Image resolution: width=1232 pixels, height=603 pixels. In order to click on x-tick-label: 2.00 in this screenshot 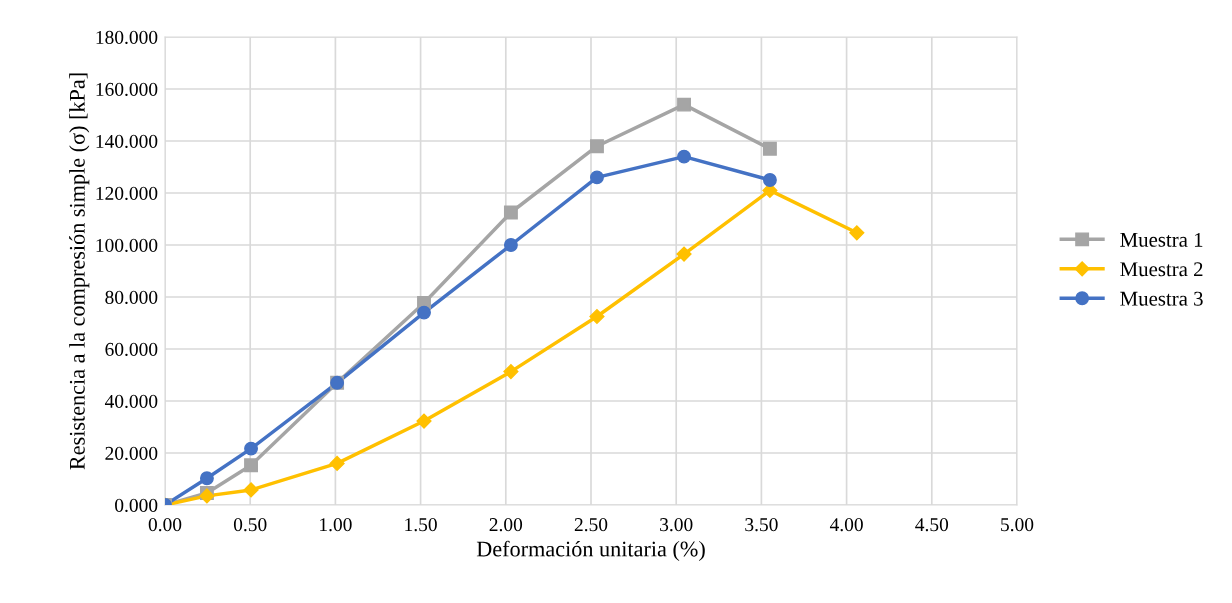, I will do `click(506, 525)`.